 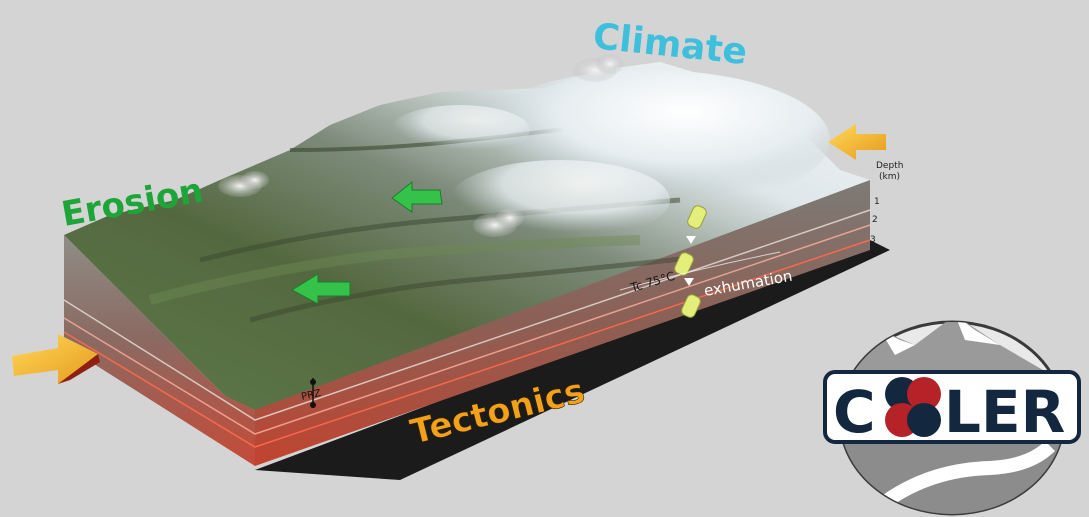 I want to click on logo-circle-navy, so click(x=924, y=420).